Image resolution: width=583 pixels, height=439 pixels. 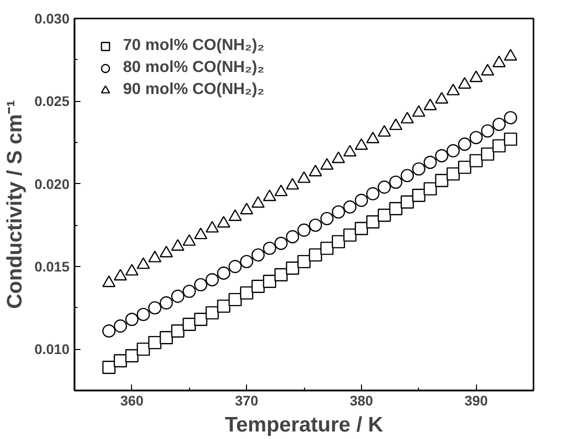 I want to click on y-tick-label: 0.015, so click(x=52, y=266).